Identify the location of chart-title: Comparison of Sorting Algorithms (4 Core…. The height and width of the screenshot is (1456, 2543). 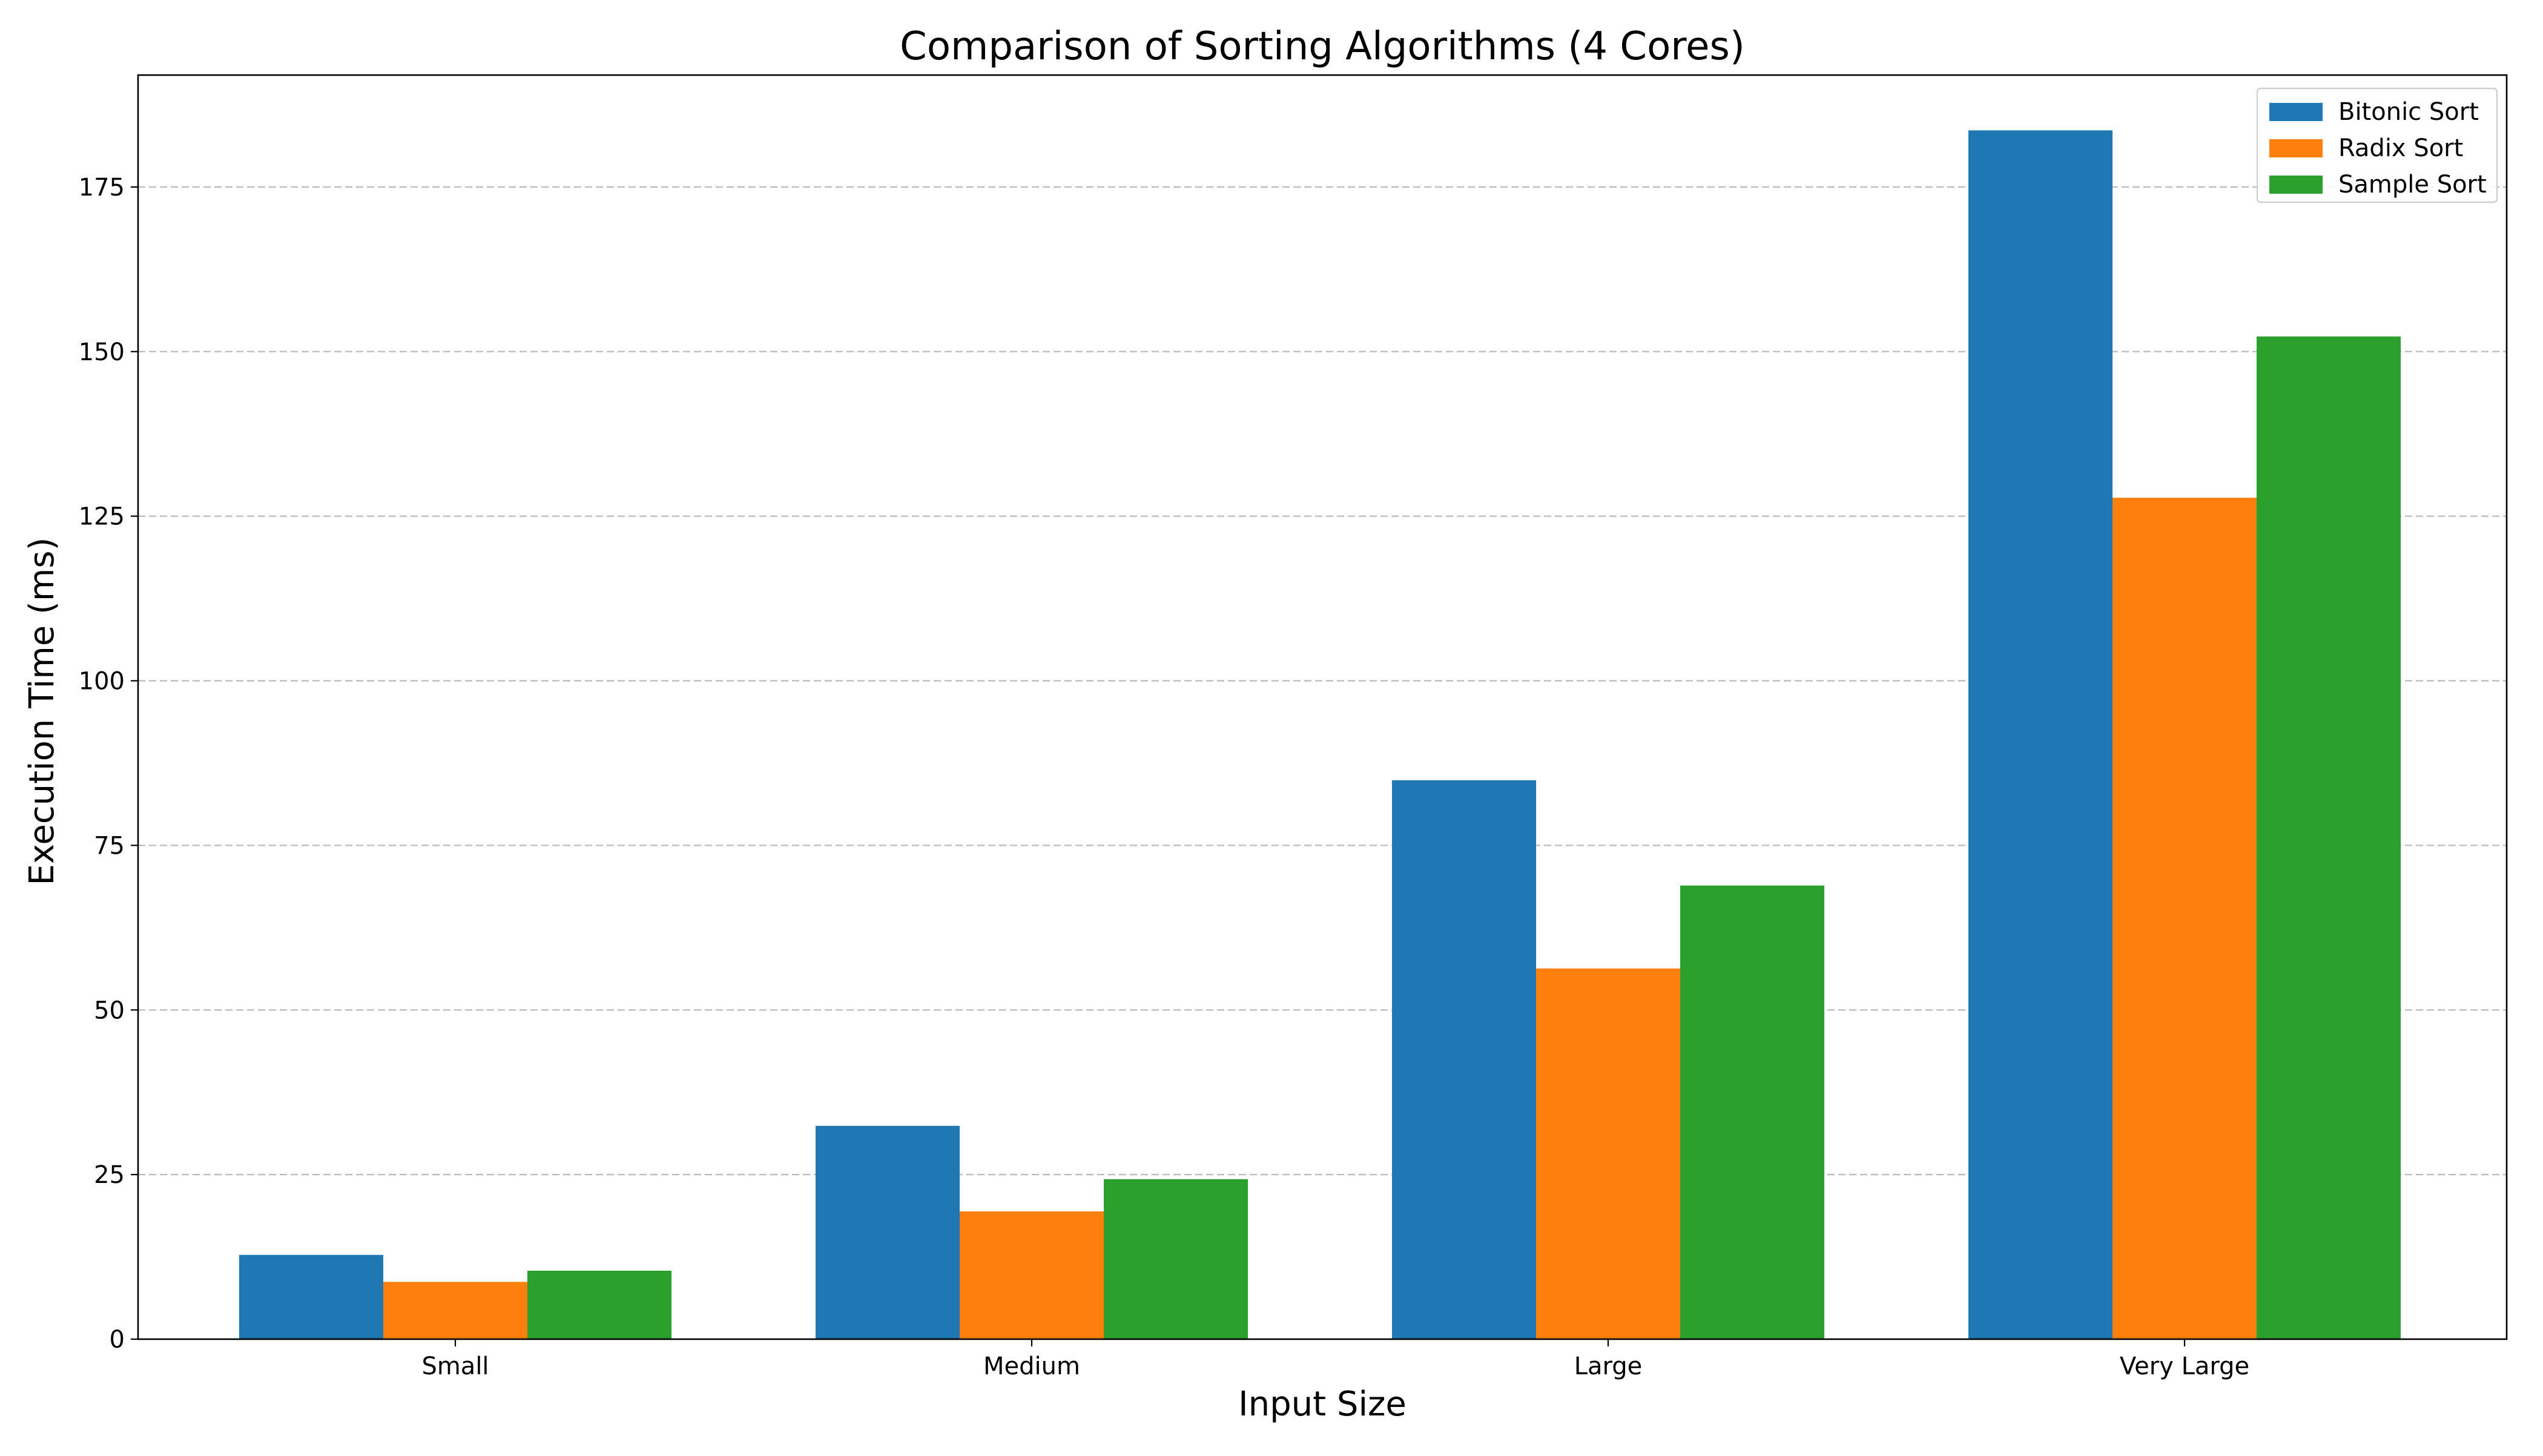
(1322, 46).